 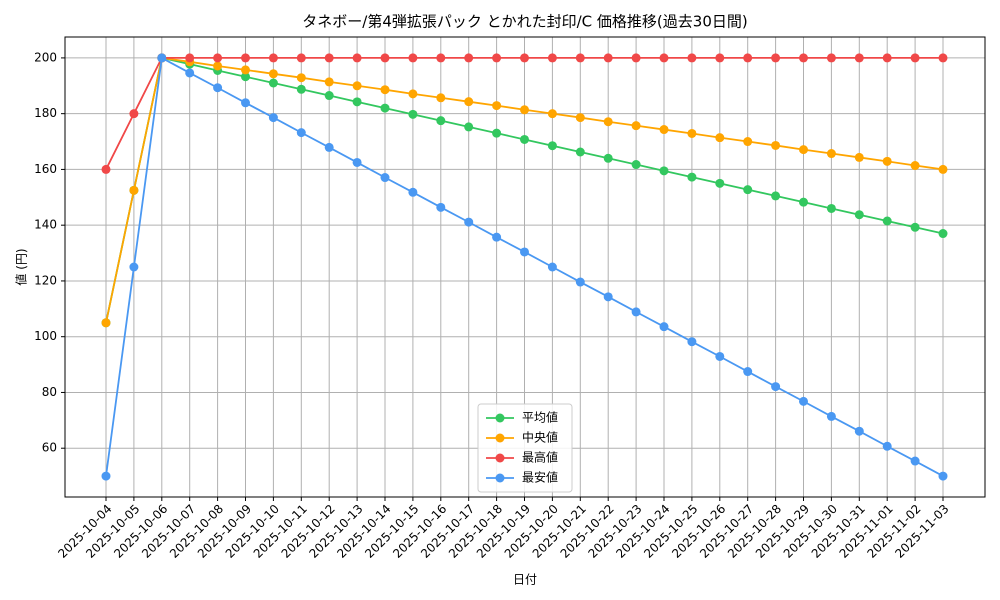 What do you see at coordinates (45, 225) in the screenshot?
I see `y-tick-label: 140` at bounding box center [45, 225].